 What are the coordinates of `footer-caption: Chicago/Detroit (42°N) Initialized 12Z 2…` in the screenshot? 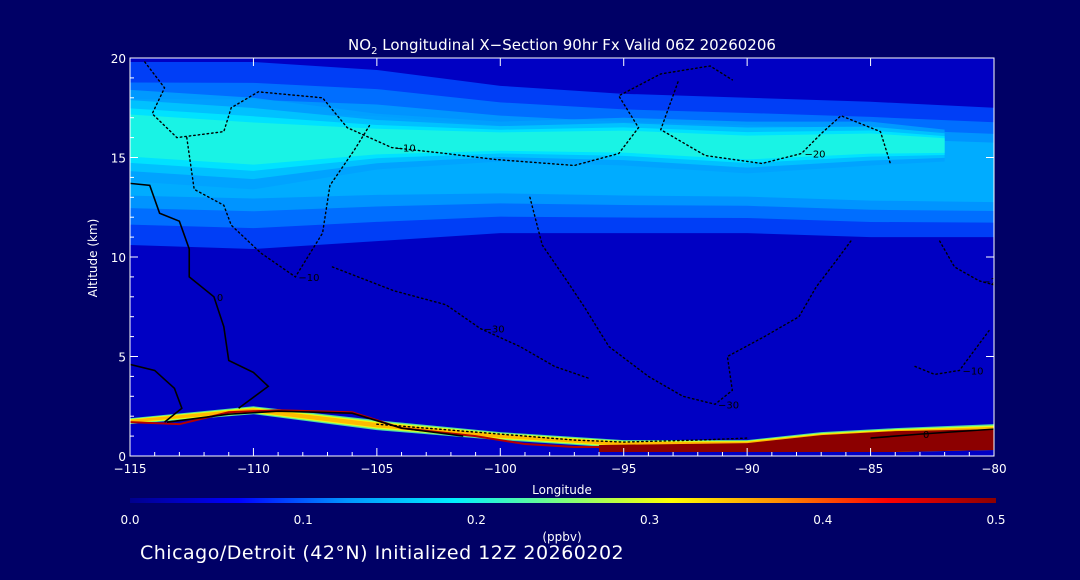 It's located at (382, 553).